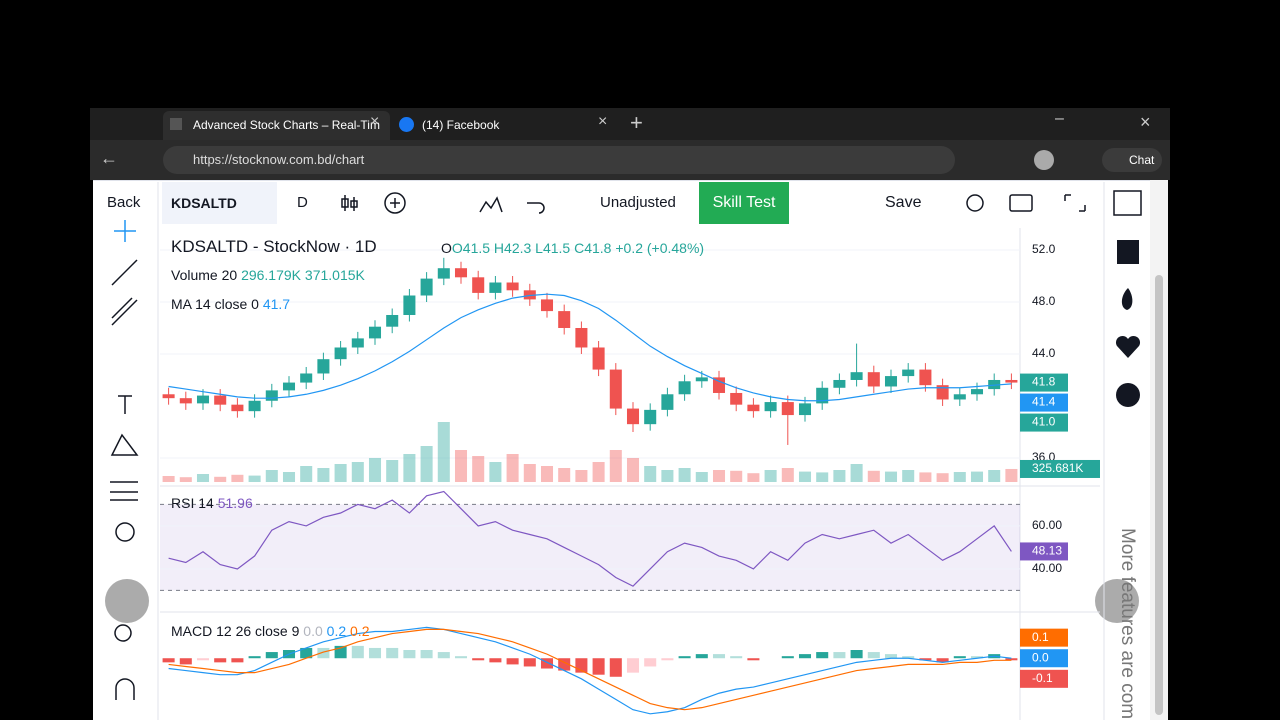  I want to click on divider, so click(621, 180).